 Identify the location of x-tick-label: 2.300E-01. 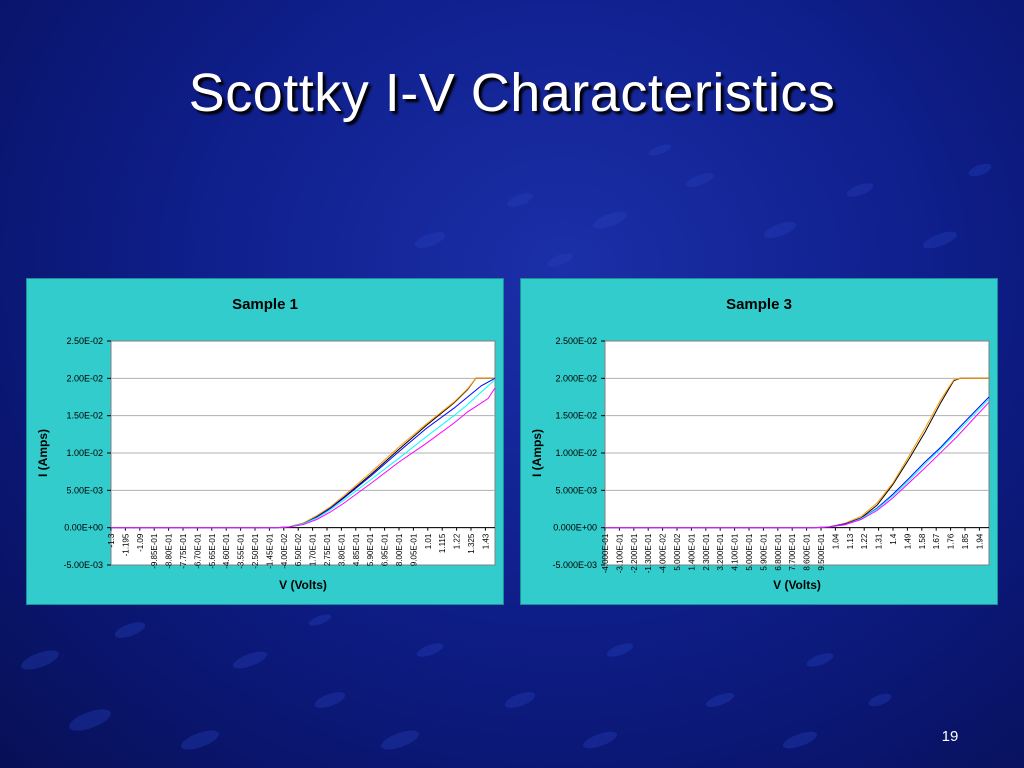
(706, 551).